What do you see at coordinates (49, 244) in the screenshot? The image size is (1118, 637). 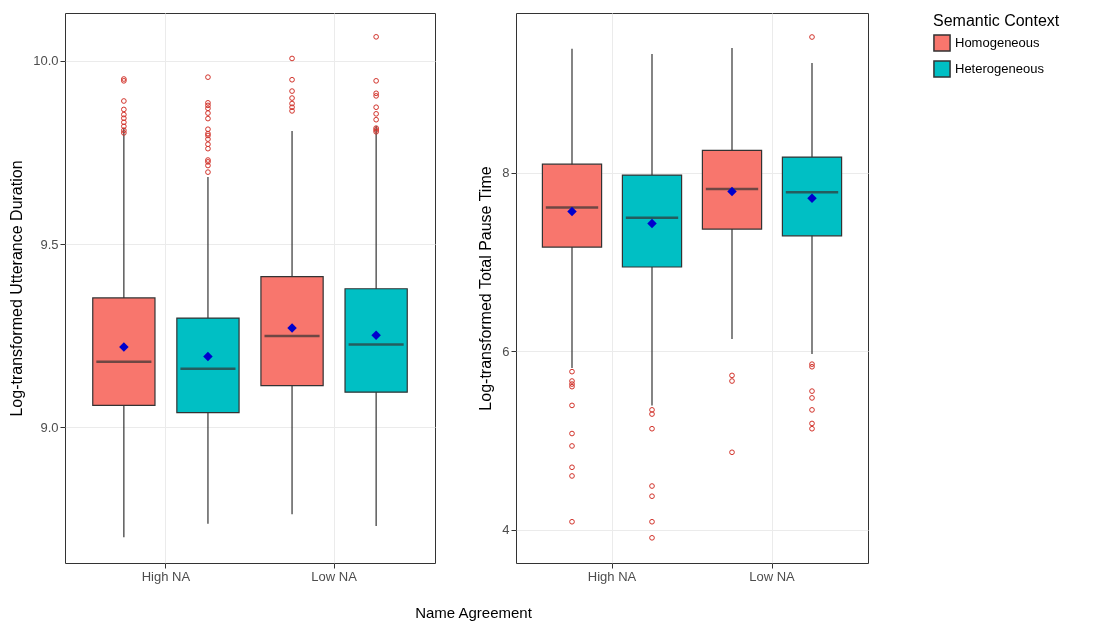 I see `y-tick-label: 9.5` at bounding box center [49, 244].